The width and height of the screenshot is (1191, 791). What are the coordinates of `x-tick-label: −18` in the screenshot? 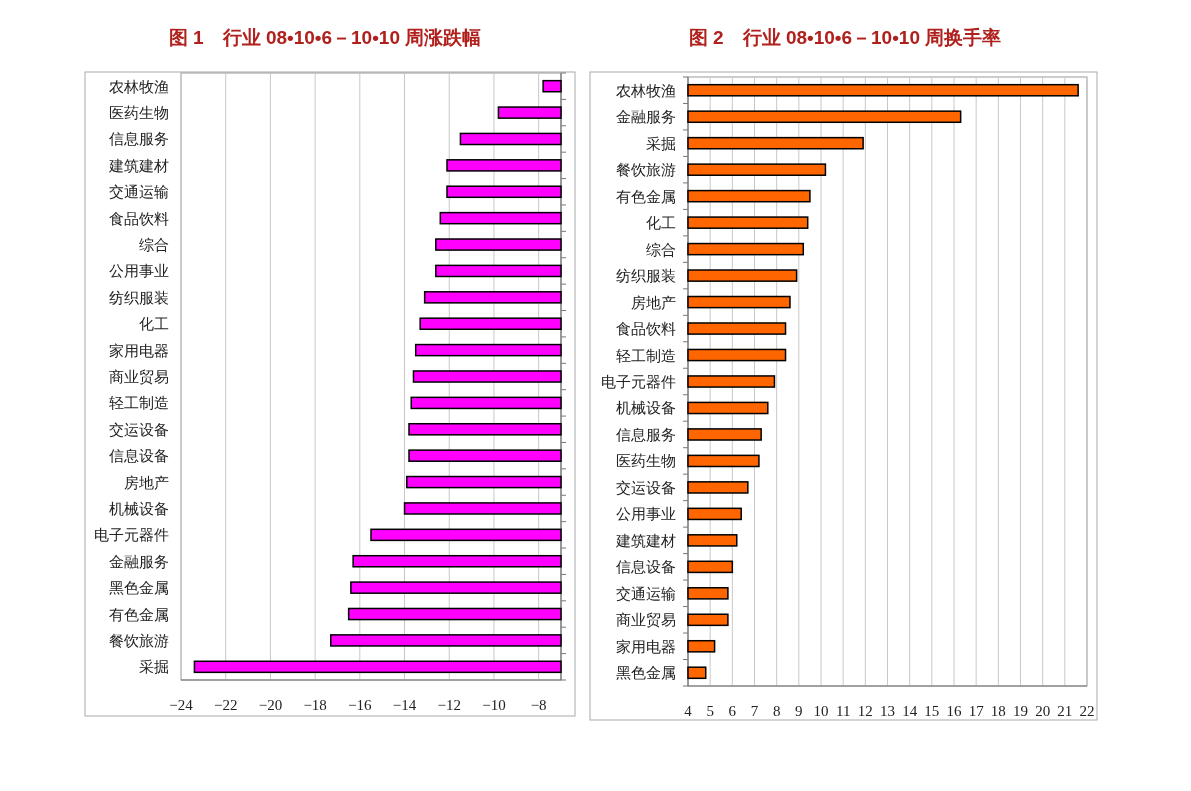 It's located at (315, 705).